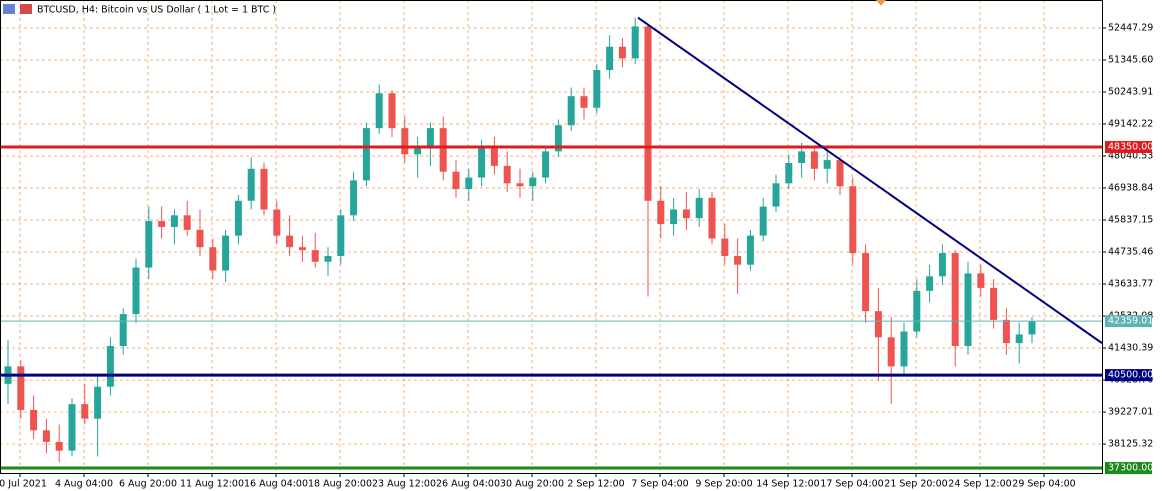  Describe the element at coordinates (9, 9) in the screenshot. I see `menu-icon` at that location.